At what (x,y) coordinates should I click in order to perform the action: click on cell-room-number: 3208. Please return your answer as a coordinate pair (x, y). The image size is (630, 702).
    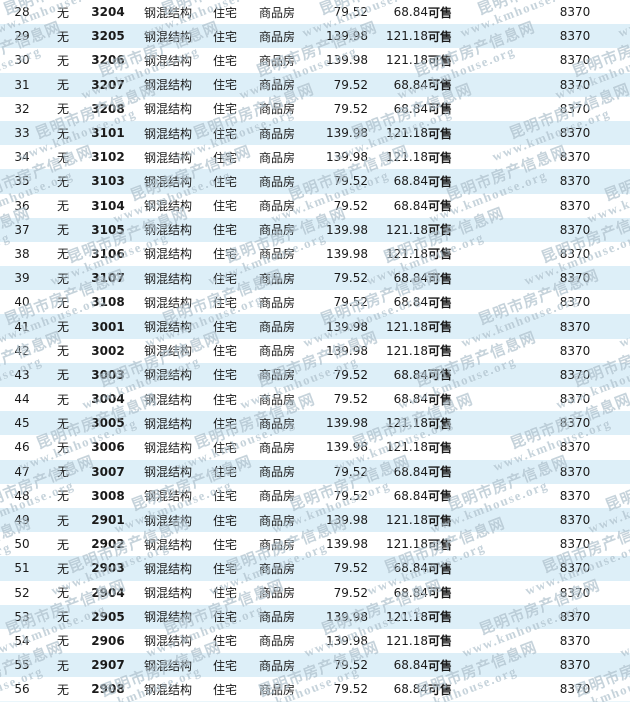
    Looking at the image, I should click on (108, 108).